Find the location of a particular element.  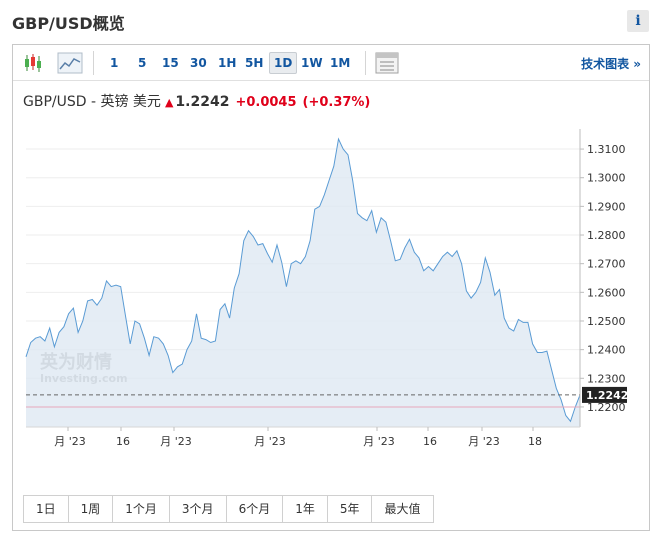

interval-15: 15 is located at coordinates (170, 63).